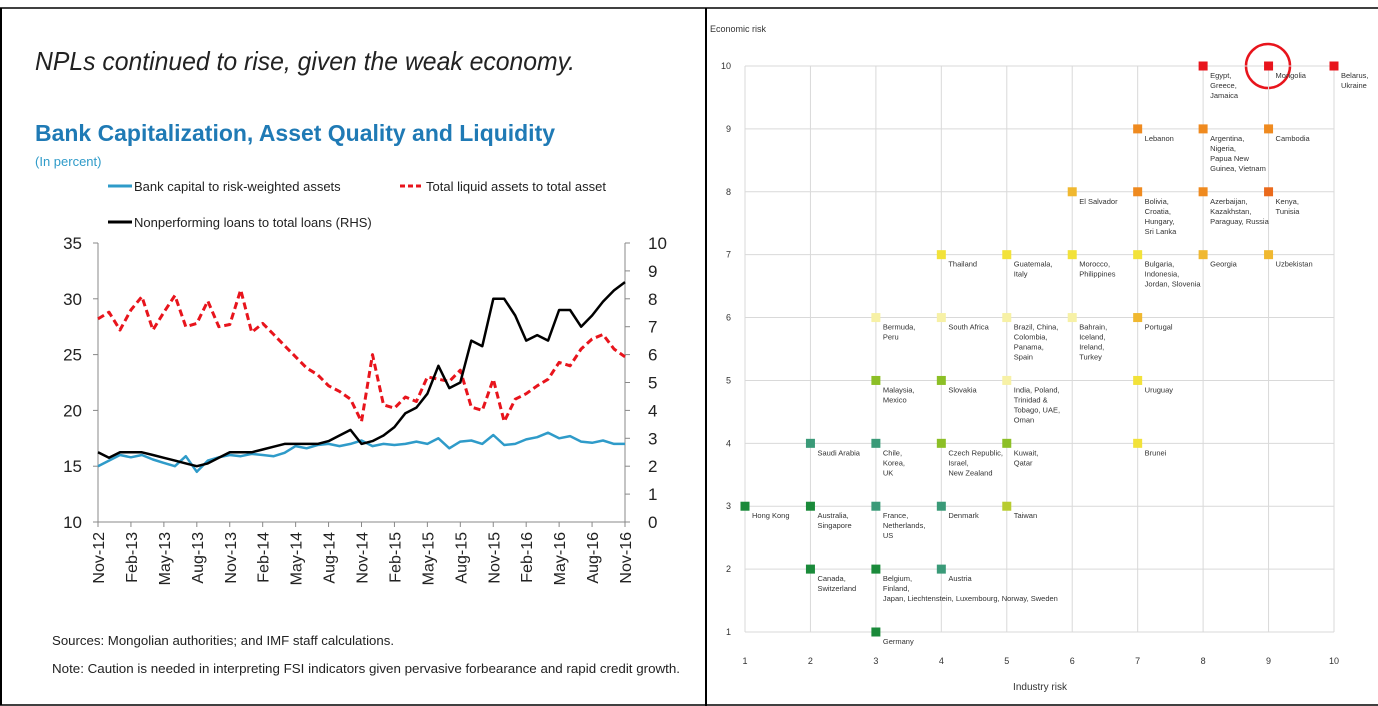 The image size is (1378, 706). What do you see at coordinates (1288, 206) in the screenshot?
I see `point-label: Kenya, Tunisia` at bounding box center [1288, 206].